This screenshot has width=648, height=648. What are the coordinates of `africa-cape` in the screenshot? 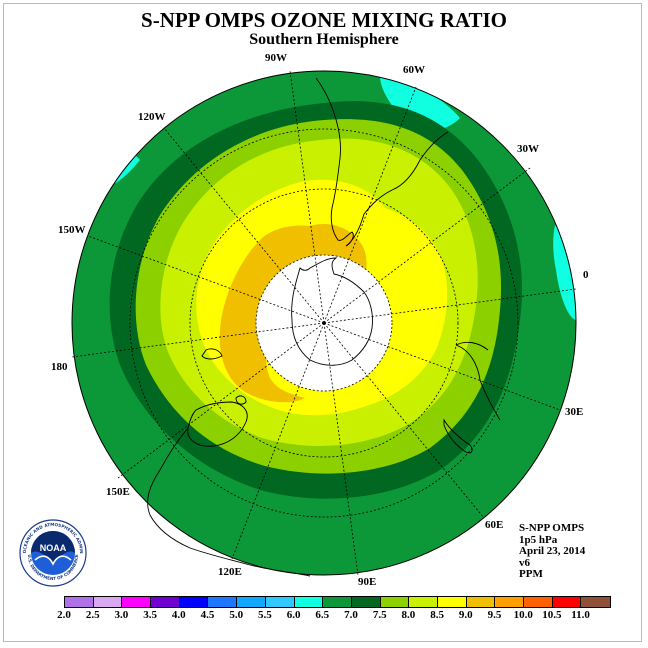 It's located at (472, 346).